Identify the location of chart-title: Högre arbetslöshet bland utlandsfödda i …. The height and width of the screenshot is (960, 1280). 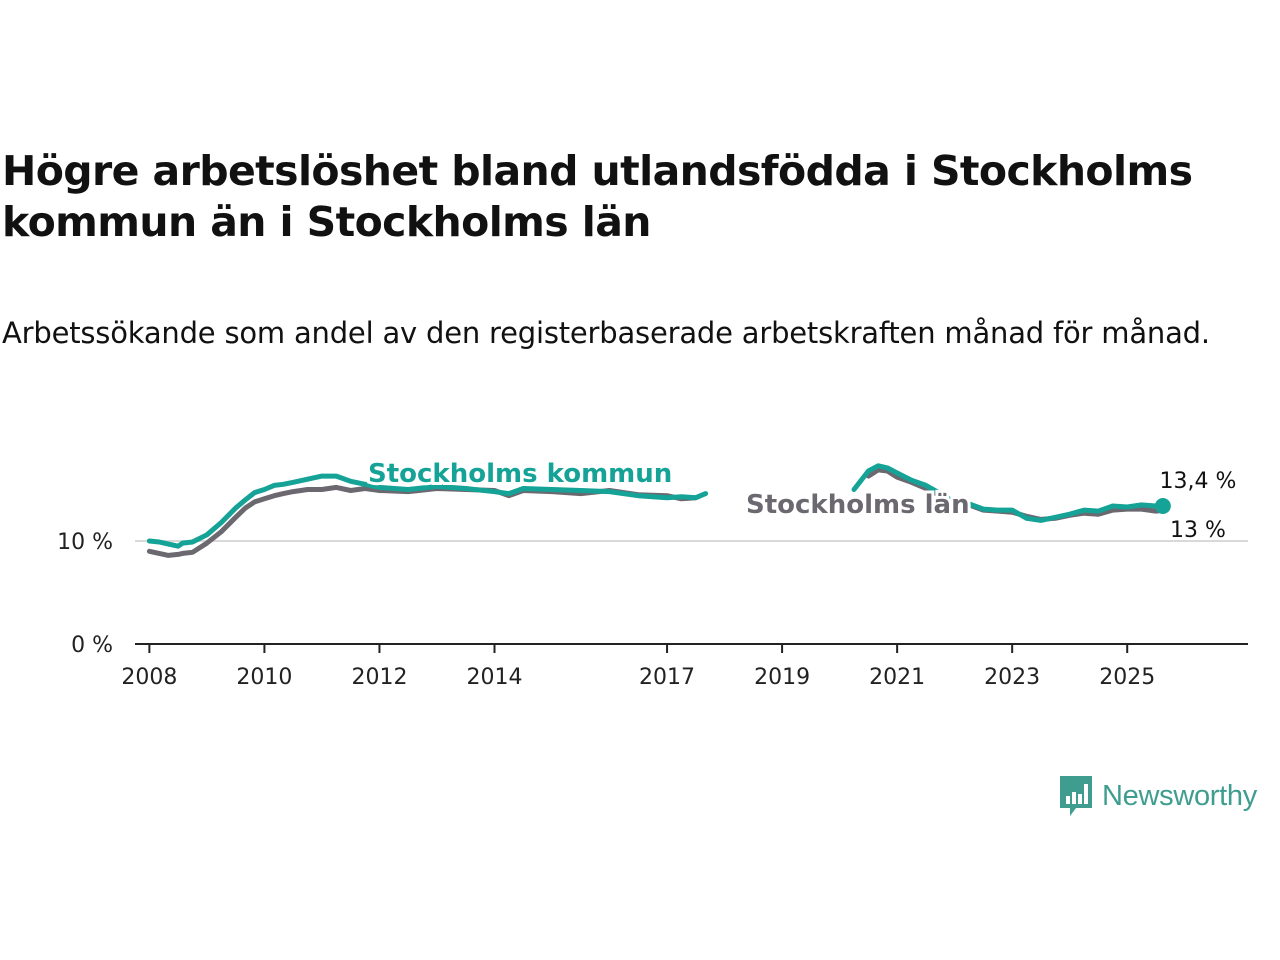
(597, 196).